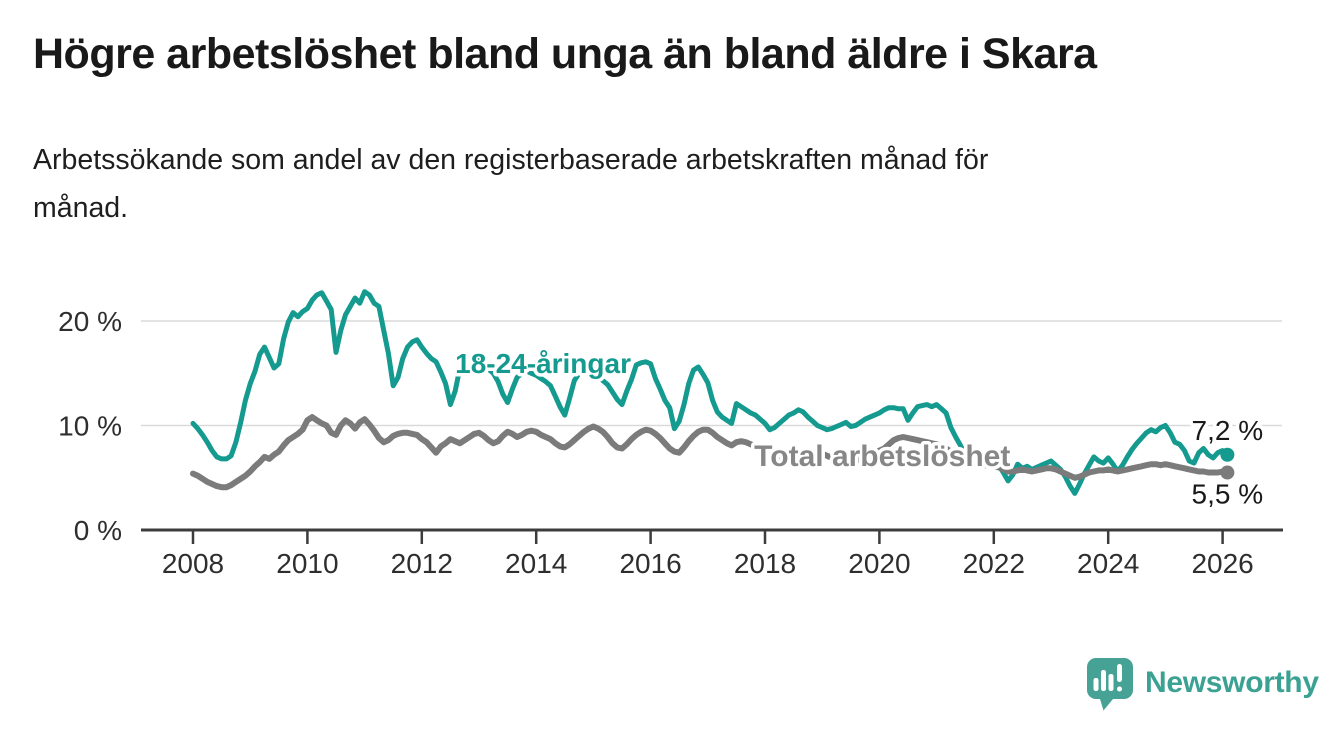  What do you see at coordinates (1232, 682) in the screenshot?
I see `newsworthy-wordmark: Newsworthy` at bounding box center [1232, 682].